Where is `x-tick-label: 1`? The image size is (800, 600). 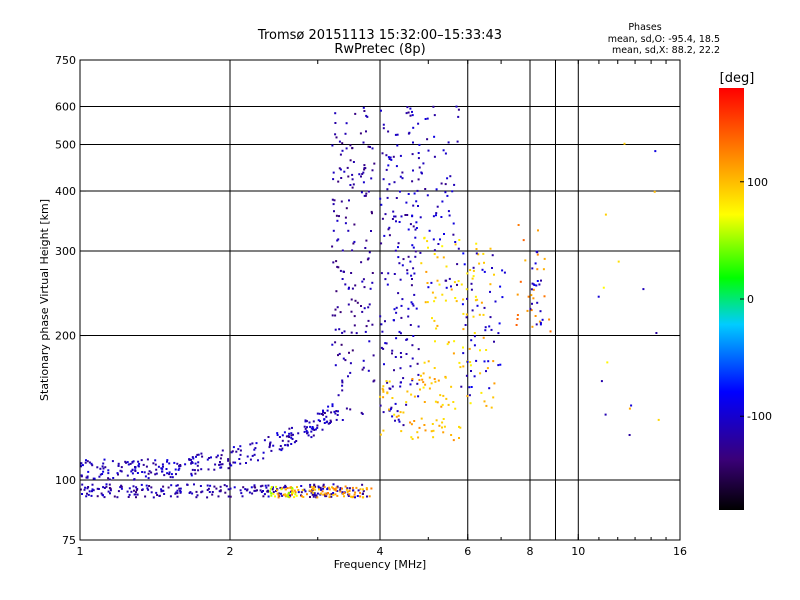
x-tick-label: 1 is located at coordinates (80, 551).